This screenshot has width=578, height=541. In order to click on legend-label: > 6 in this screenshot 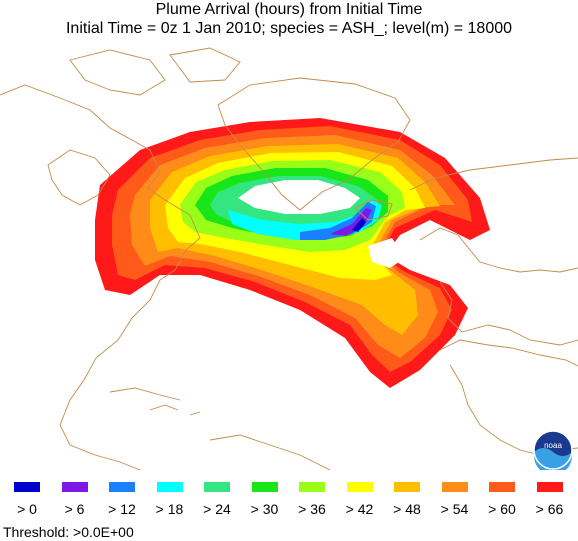, I will do `click(74, 509)`.